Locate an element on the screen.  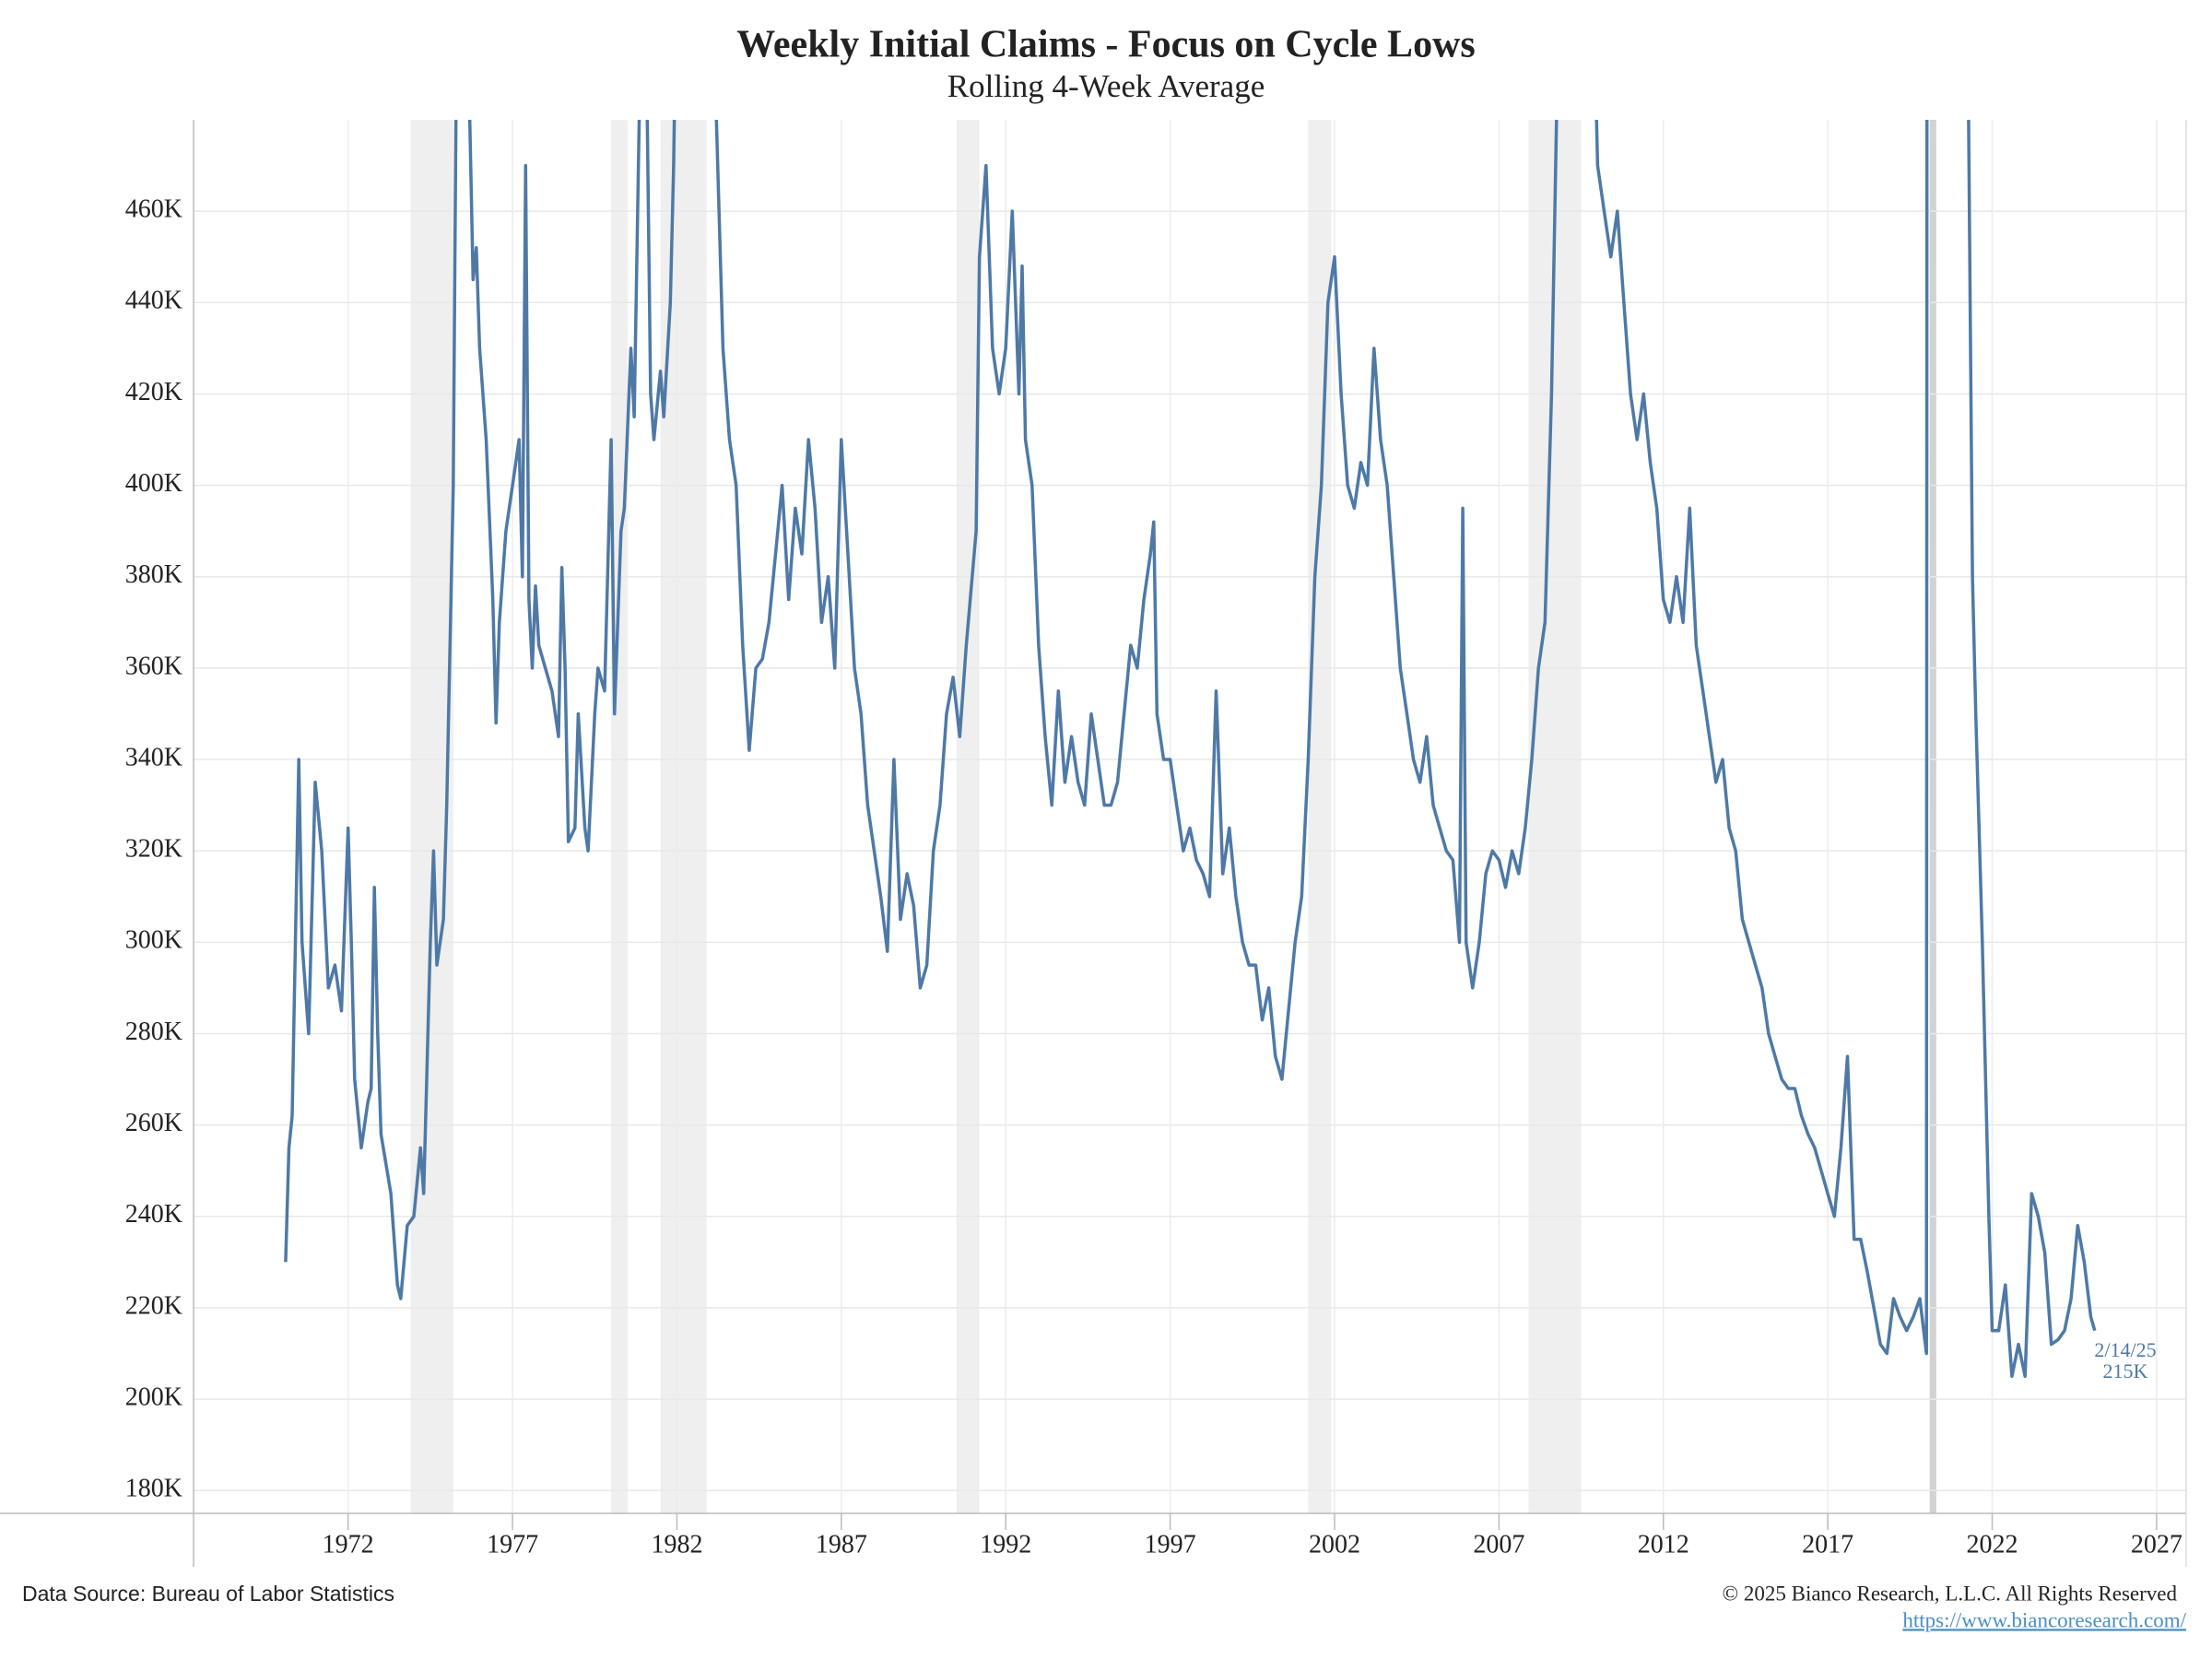
annotation: 215K is located at coordinates (2125, 1370).